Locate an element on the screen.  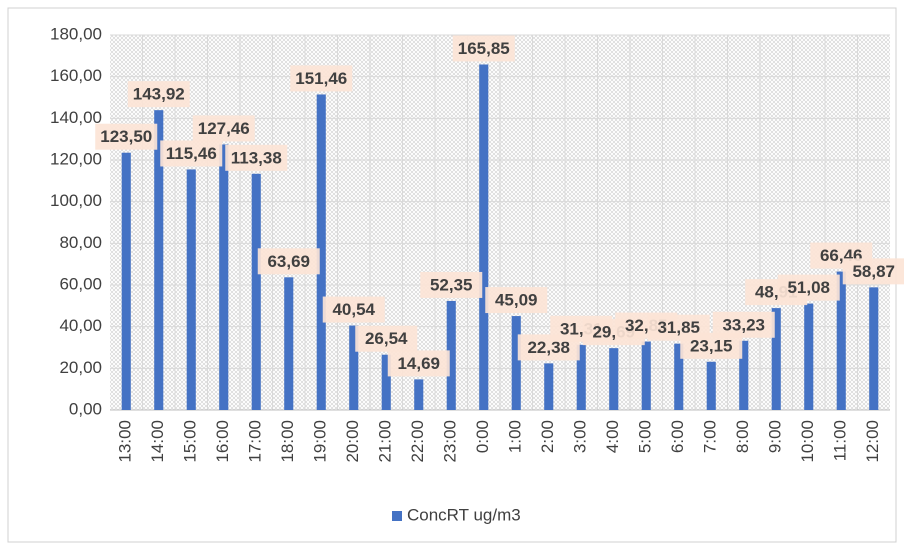
x-tick-label: 6:00 is located at coordinates (677, 436).